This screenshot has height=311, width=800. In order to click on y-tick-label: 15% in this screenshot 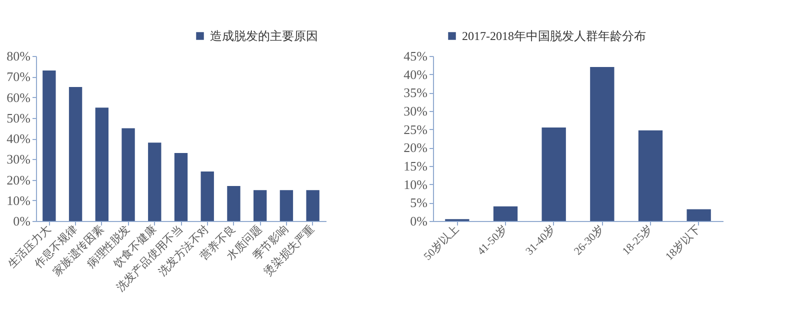, I will do `click(416, 166)`.